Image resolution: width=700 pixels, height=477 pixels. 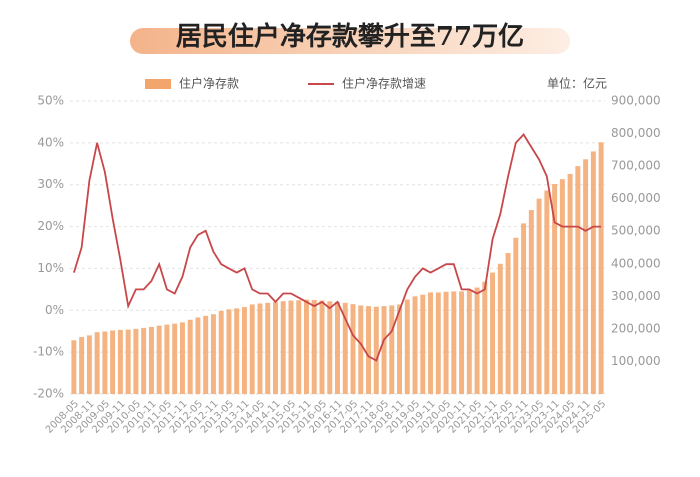 I want to click on unit-label: 单位：亿元, so click(x=577, y=83).